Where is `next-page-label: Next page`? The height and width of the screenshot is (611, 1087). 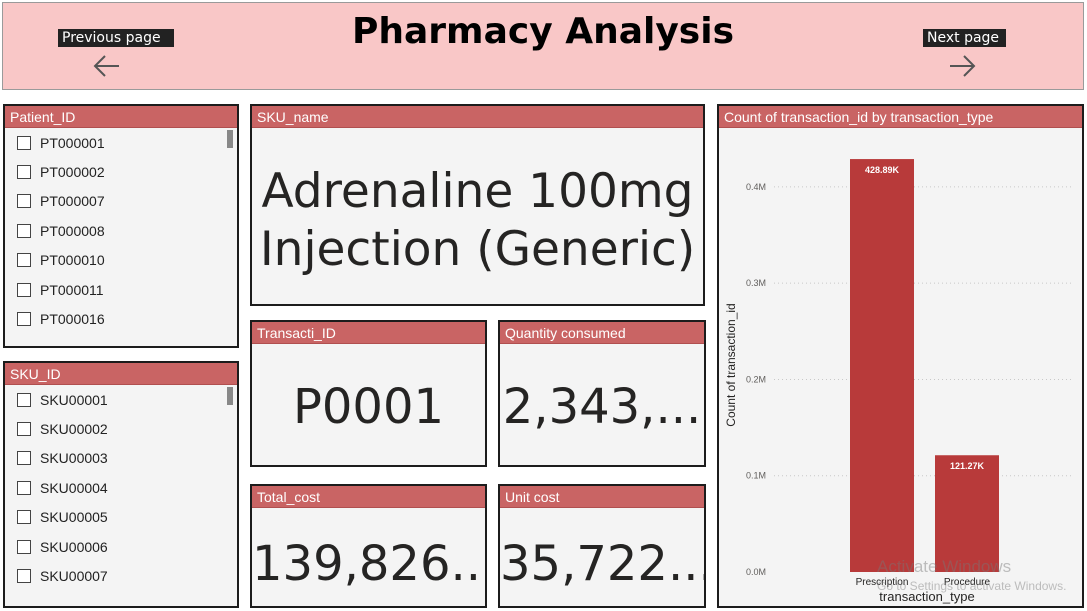 next-page-label: Next page is located at coordinates (964, 38).